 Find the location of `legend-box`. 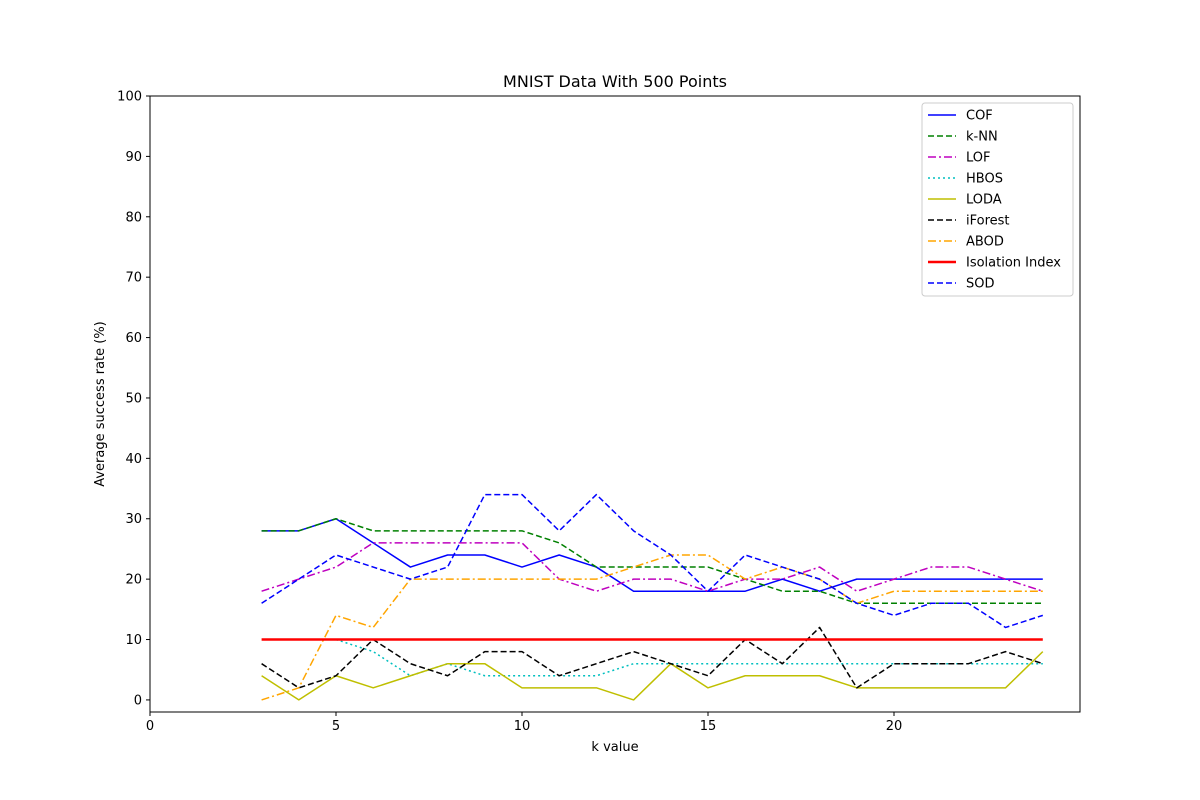

legend-box is located at coordinates (997, 199).